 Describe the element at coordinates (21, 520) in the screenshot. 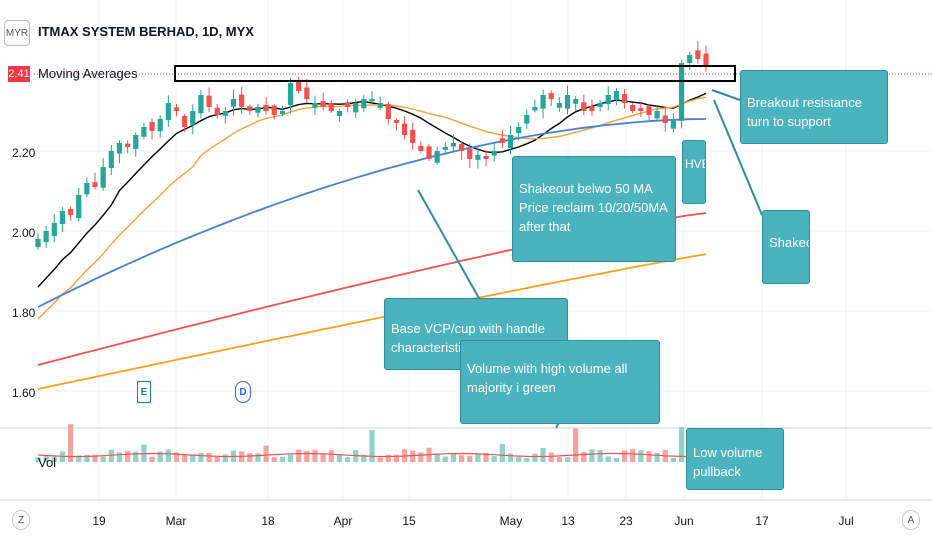

I see `zoom-button: Z` at that location.